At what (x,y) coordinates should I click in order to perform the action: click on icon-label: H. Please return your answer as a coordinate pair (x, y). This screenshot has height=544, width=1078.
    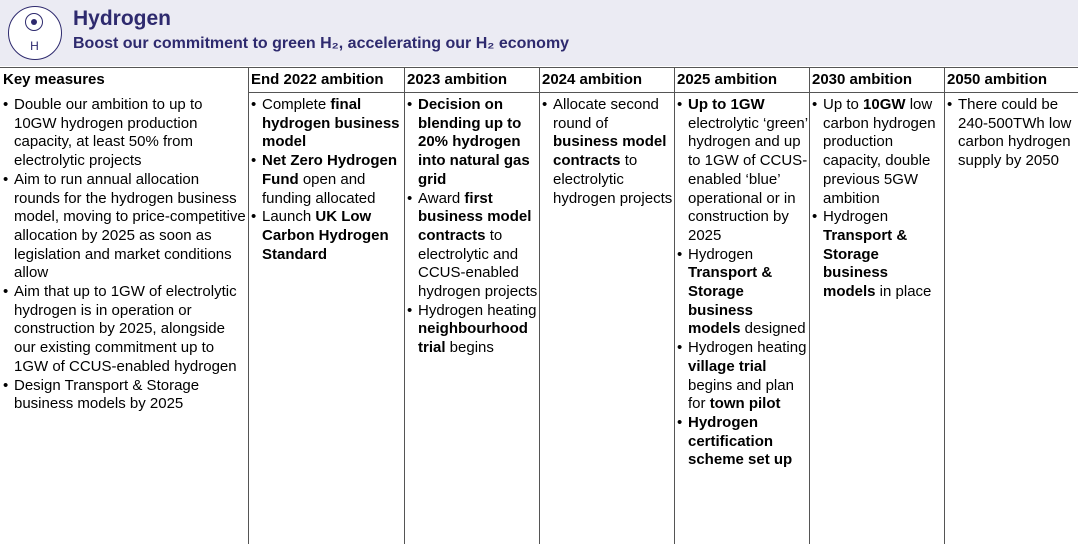
    Looking at the image, I should click on (34, 46).